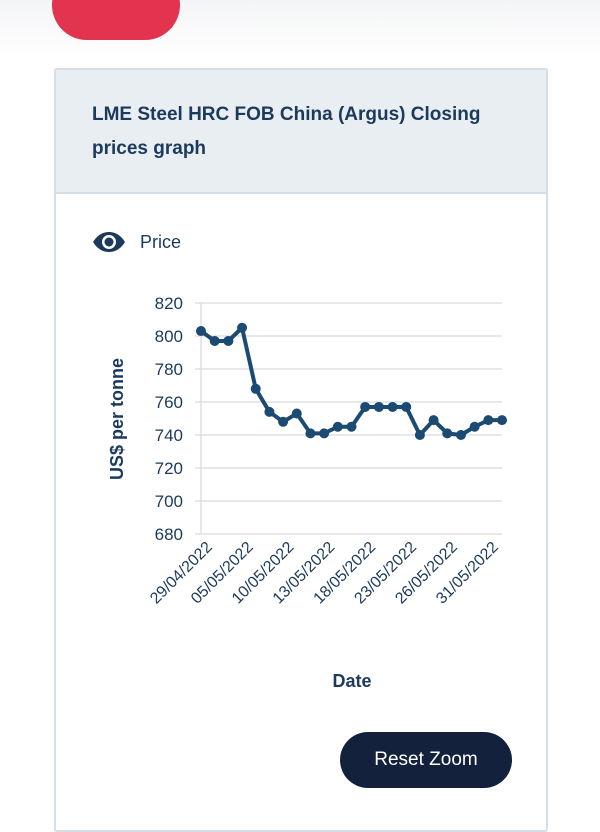  Describe the element at coordinates (169, 501) in the screenshot. I see `y-tick-label: 700` at that location.